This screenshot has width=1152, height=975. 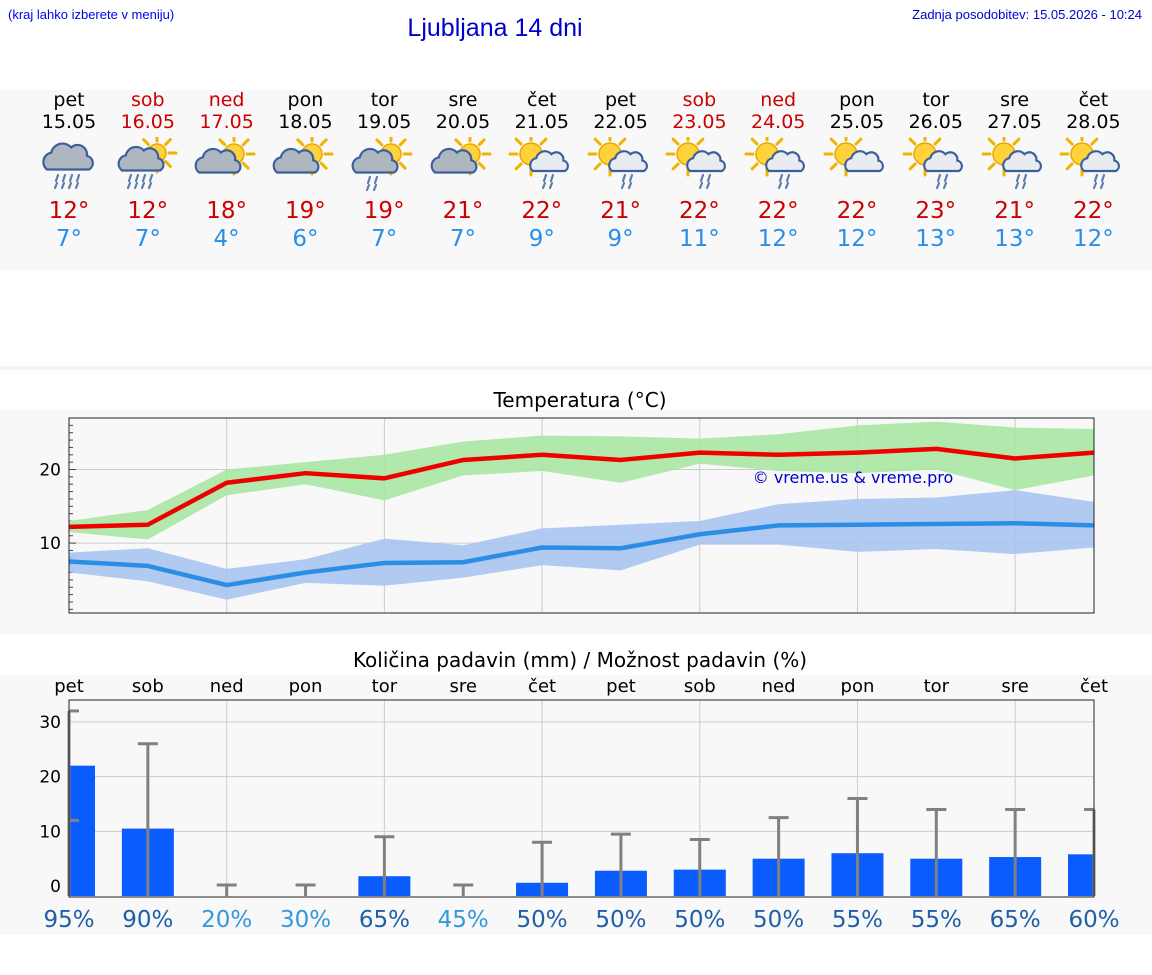 I want to click on x-tick-label: ned, so click(x=779, y=686).